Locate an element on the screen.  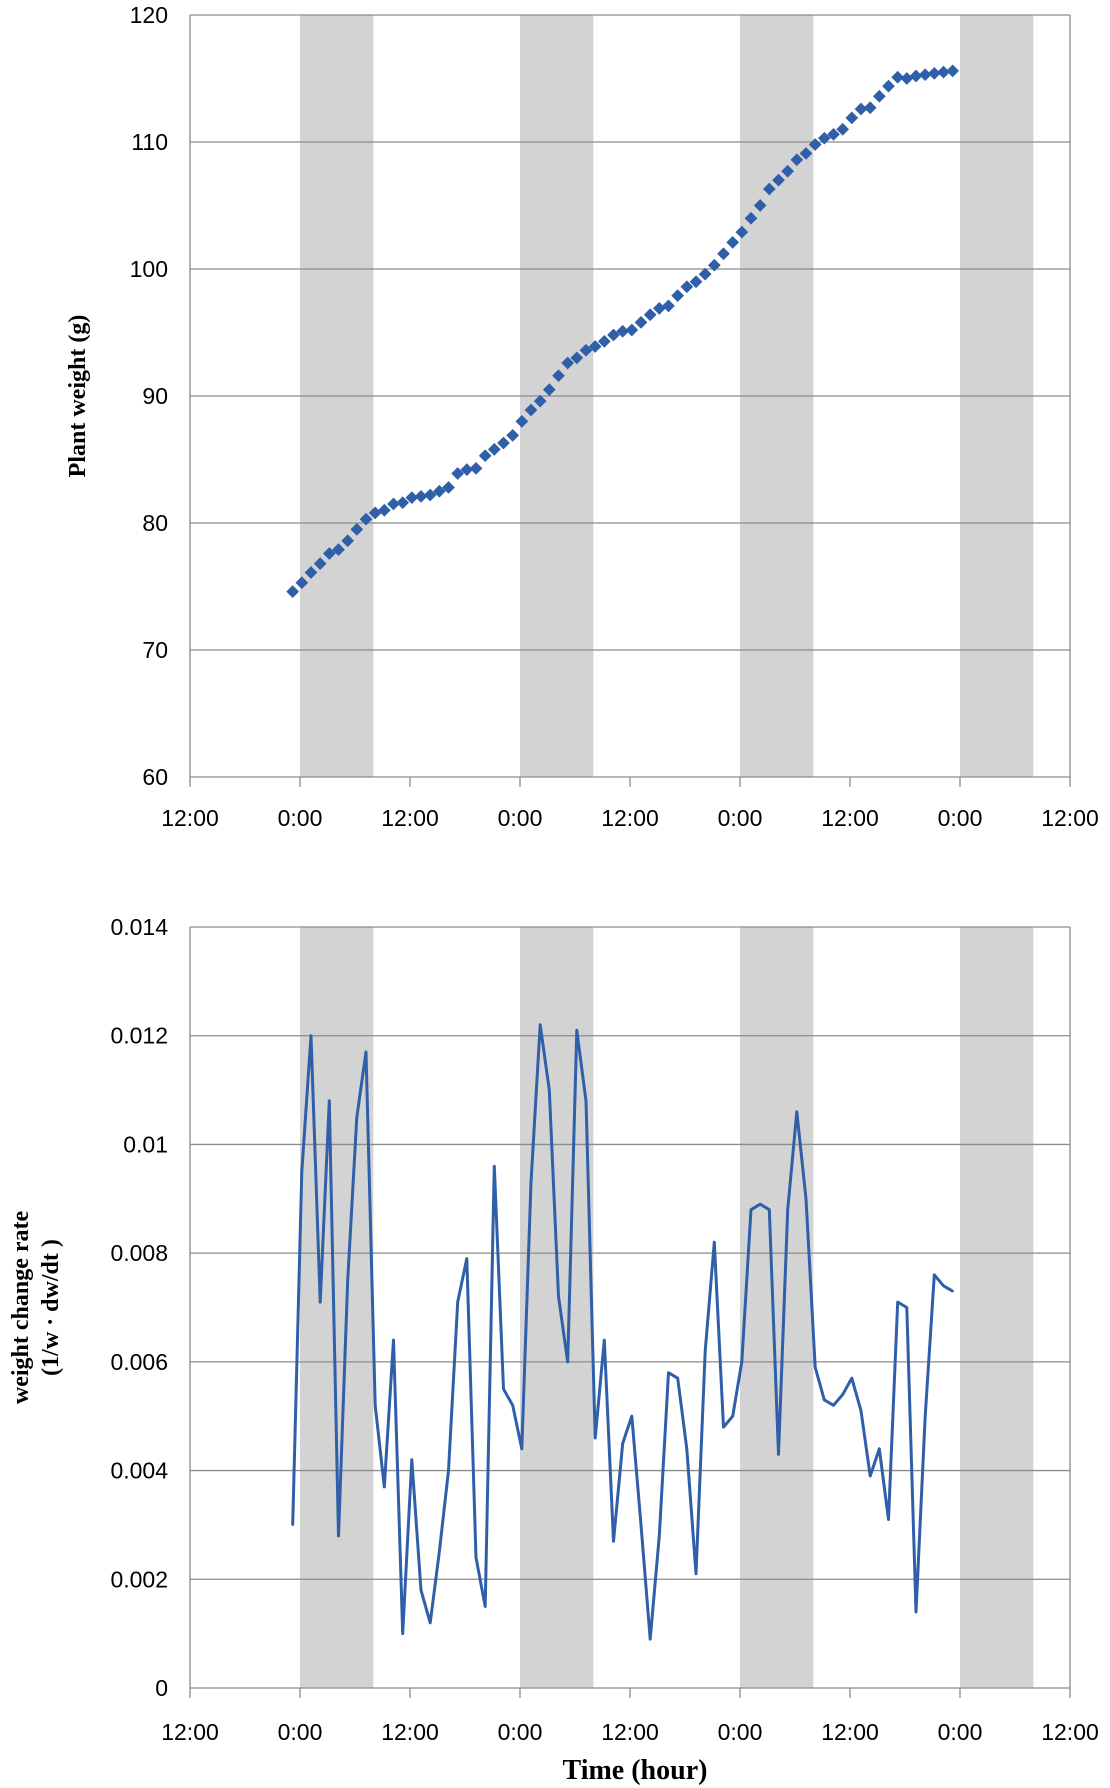
y-tick-label: 0.002 is located at coordinates (139, 1579).